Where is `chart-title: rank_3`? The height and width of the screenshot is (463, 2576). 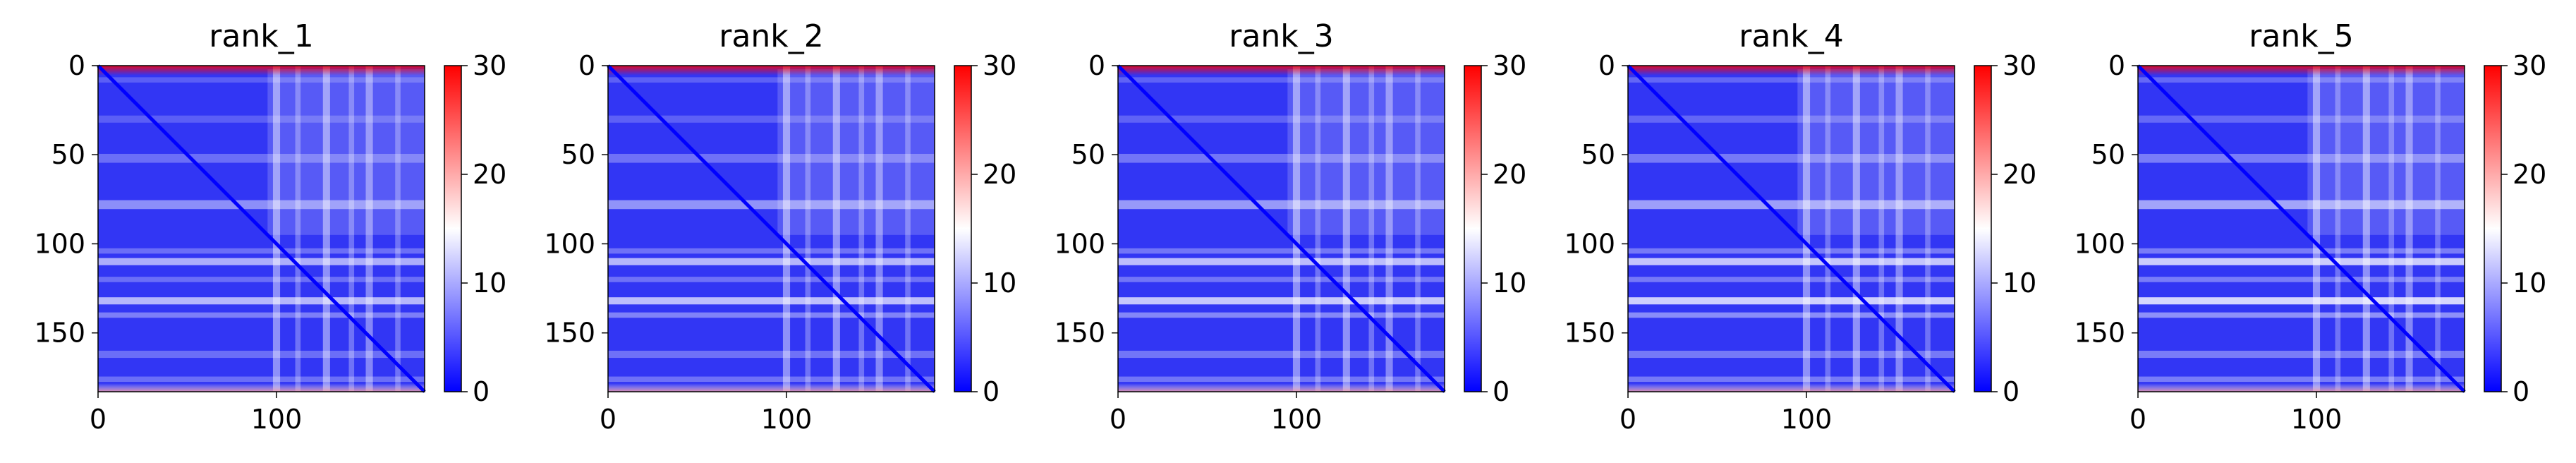 chart-title: rank_3 is located at coordinates (1281, 36).